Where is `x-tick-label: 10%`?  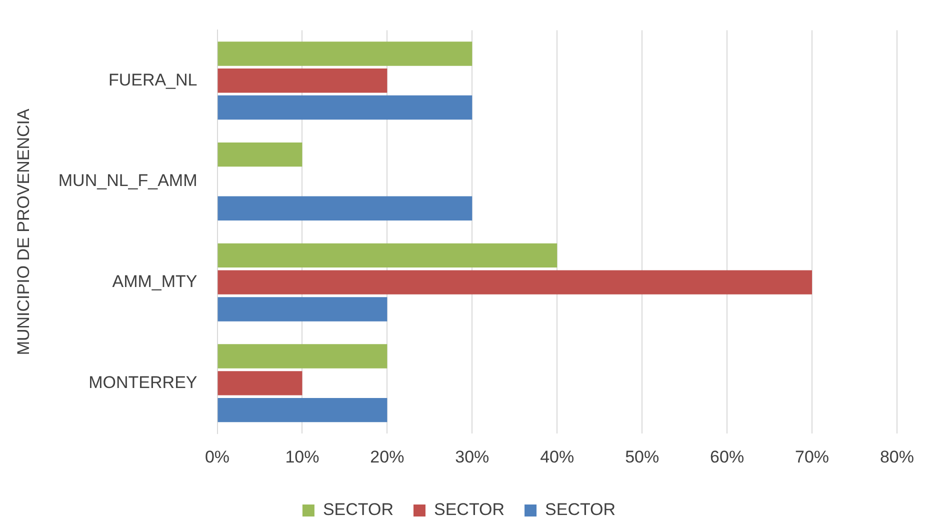 x-tick-label: 10% is located at coordinates (302, 456).